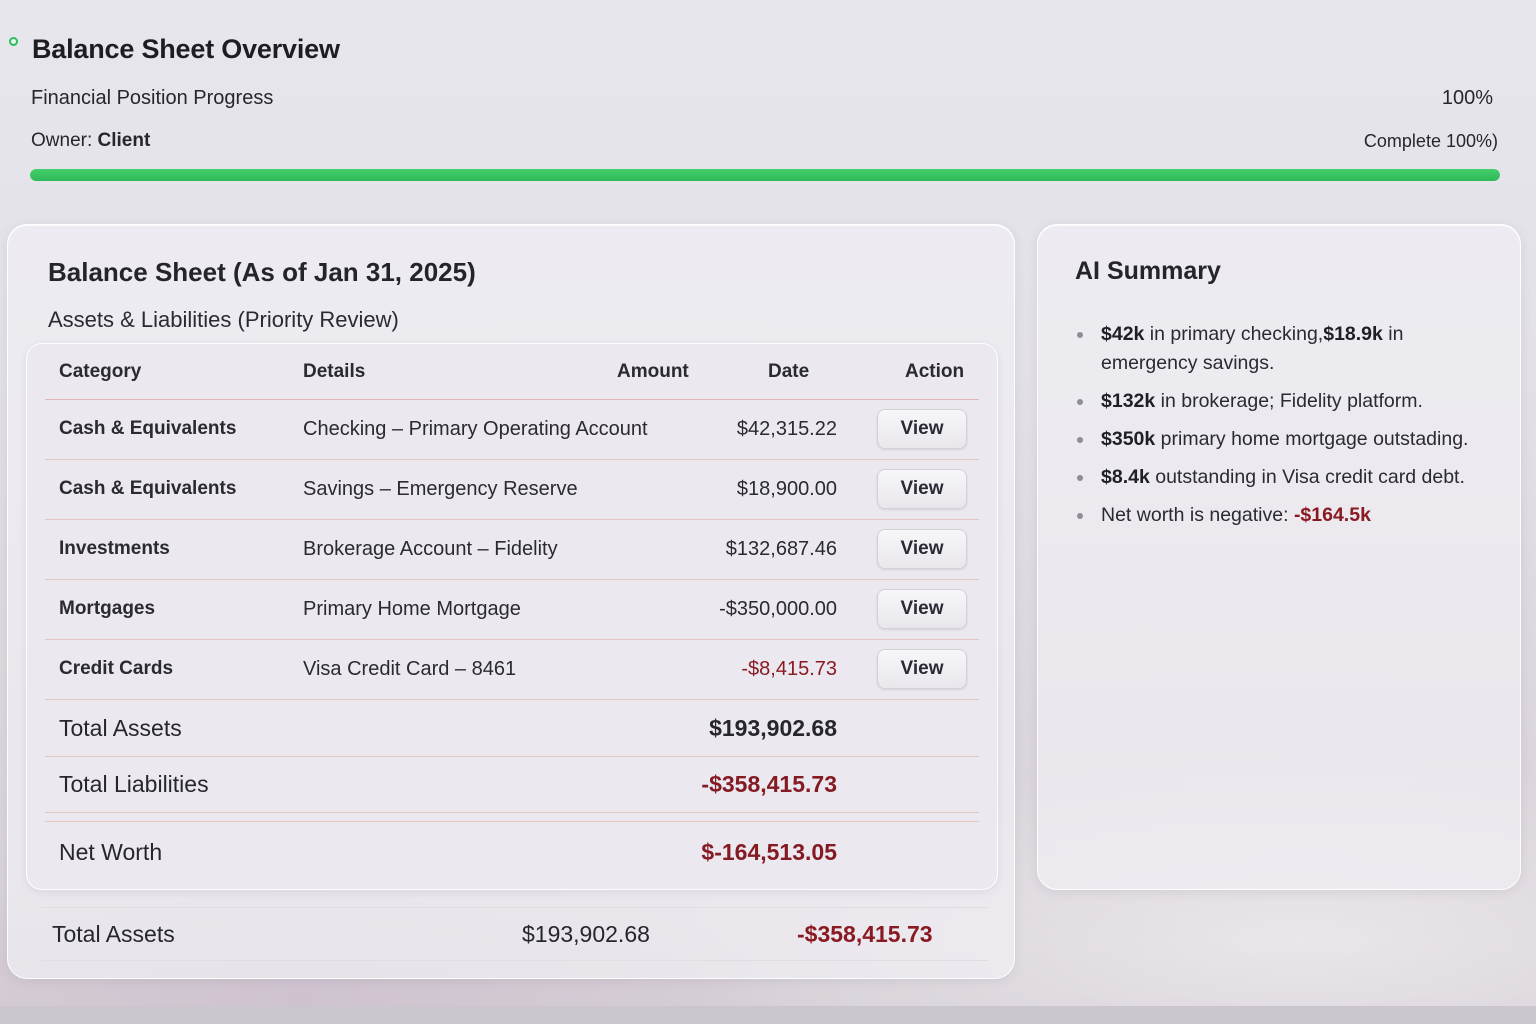 The width and height of the screenshot is (1536, 1024). Describe the element at coordinates (1332, 515) in the screenshot. I see `summary-highlight-negative: -$164.5k` at that location.